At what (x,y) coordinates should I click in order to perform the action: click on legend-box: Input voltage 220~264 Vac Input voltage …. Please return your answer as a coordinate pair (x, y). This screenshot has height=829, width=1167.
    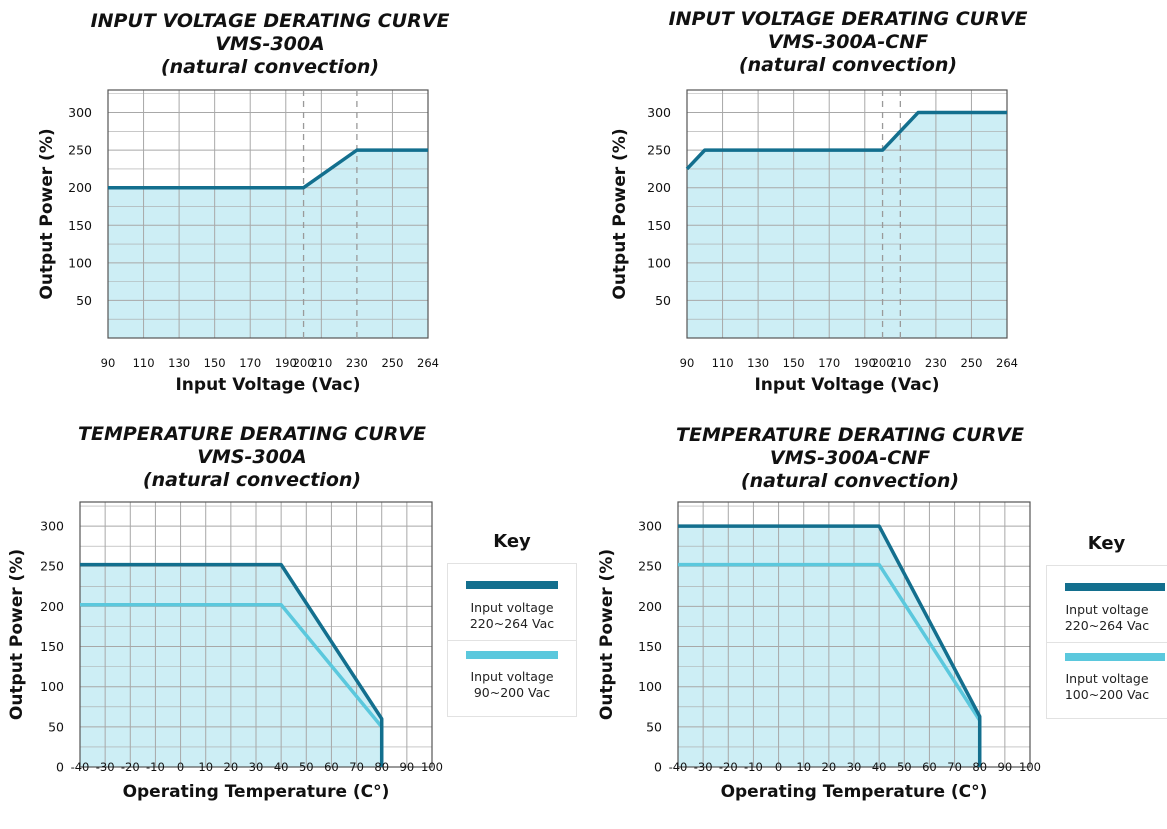
    Looking at the image, I should click on (512, 640).